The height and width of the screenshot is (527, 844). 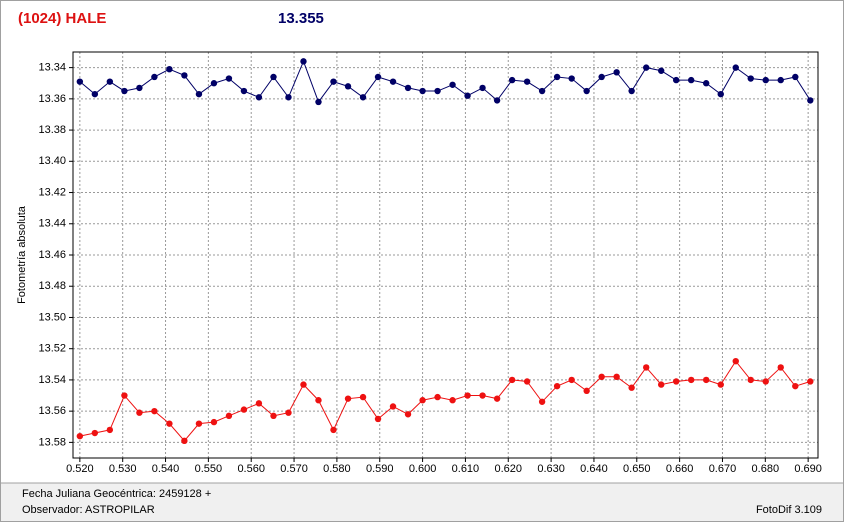 What do you see at coordinates (723, 469) in the screenshot?
I see `x-tick-label: 0.670` at bounding box center [723, 469].